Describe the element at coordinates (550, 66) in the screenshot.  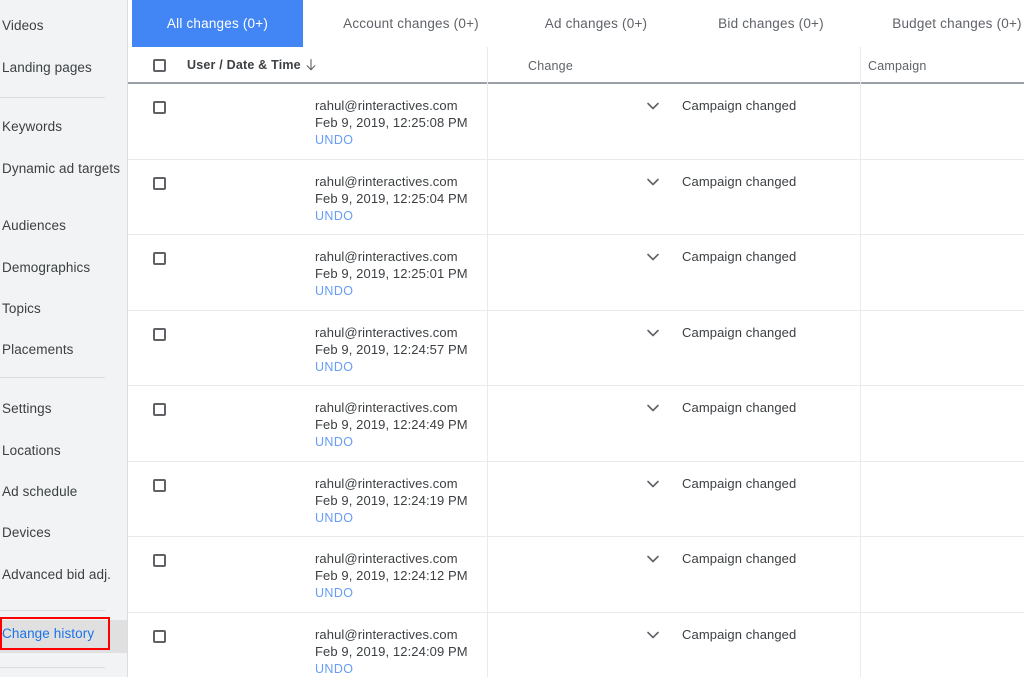
I see `column-header-change: Change` at that location.